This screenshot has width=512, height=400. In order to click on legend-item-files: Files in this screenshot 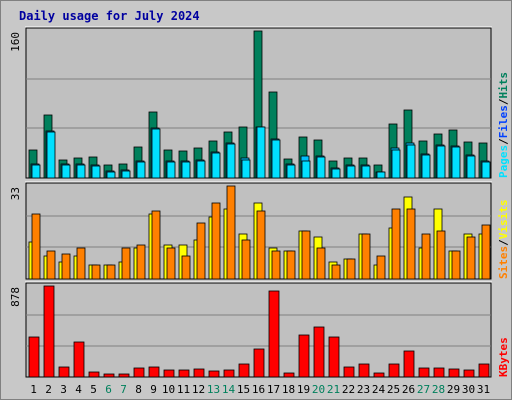, I will do `click(503, 121)`.